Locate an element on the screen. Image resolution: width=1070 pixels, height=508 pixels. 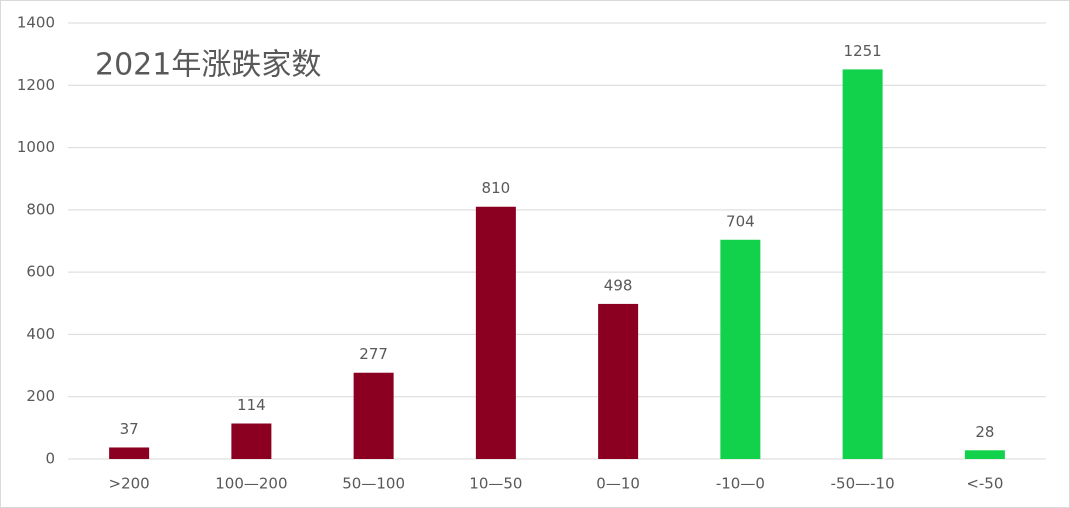
x-tick-label: -50—-10 is located at coordinates (863, 484).